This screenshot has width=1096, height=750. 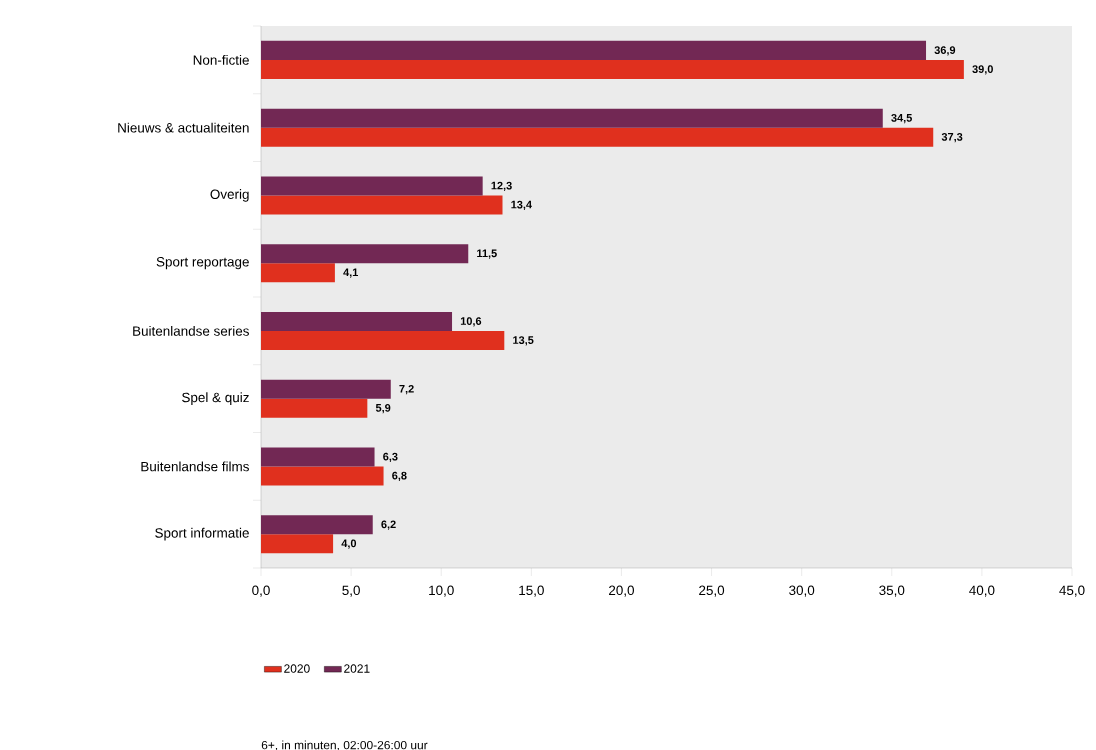 What do you see at coordinates (622, 591) in the screenshot?
I see `x-tick-label: 20,0` at bounding box center [622, 591].